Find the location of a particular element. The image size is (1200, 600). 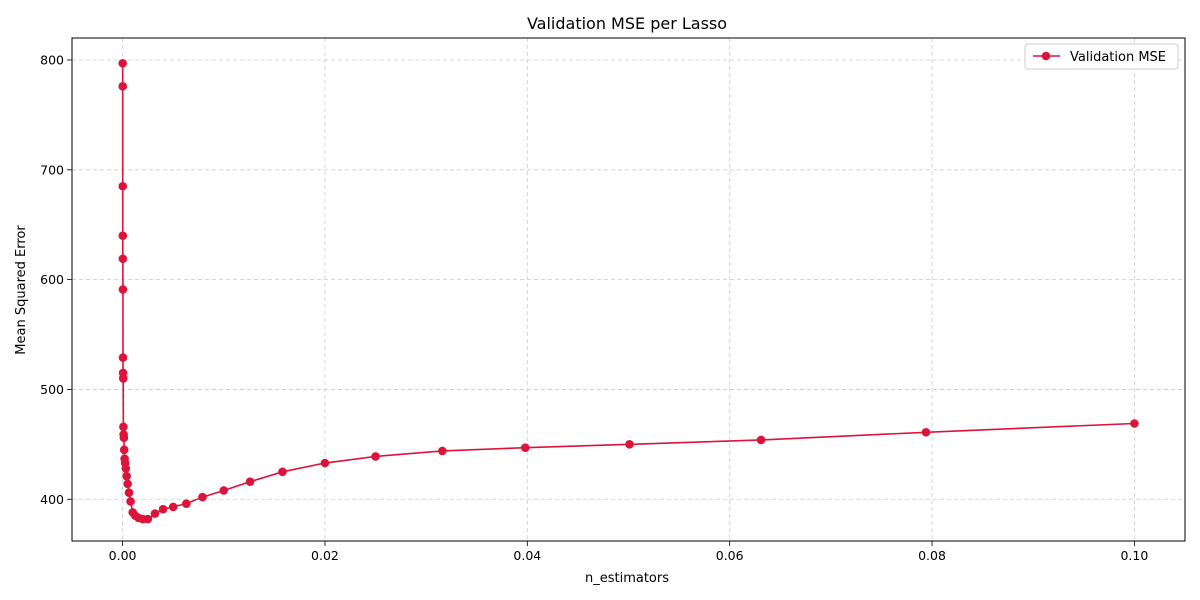

legend: Validation MSE is located at coordinates (1101, 56).